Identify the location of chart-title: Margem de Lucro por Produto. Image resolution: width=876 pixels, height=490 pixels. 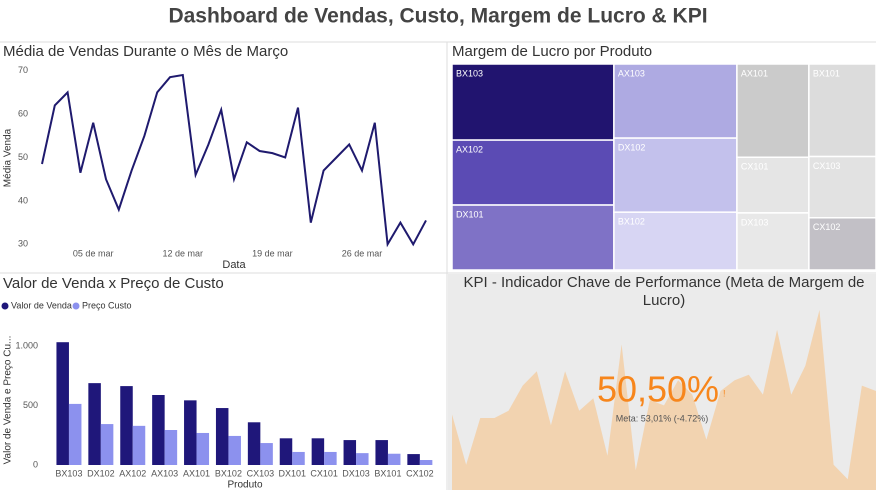
(552, 51).